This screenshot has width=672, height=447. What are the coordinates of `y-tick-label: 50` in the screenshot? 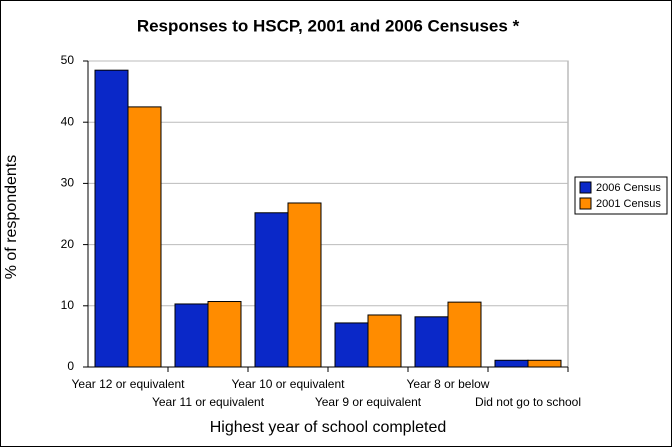 It's located at (68, 60).